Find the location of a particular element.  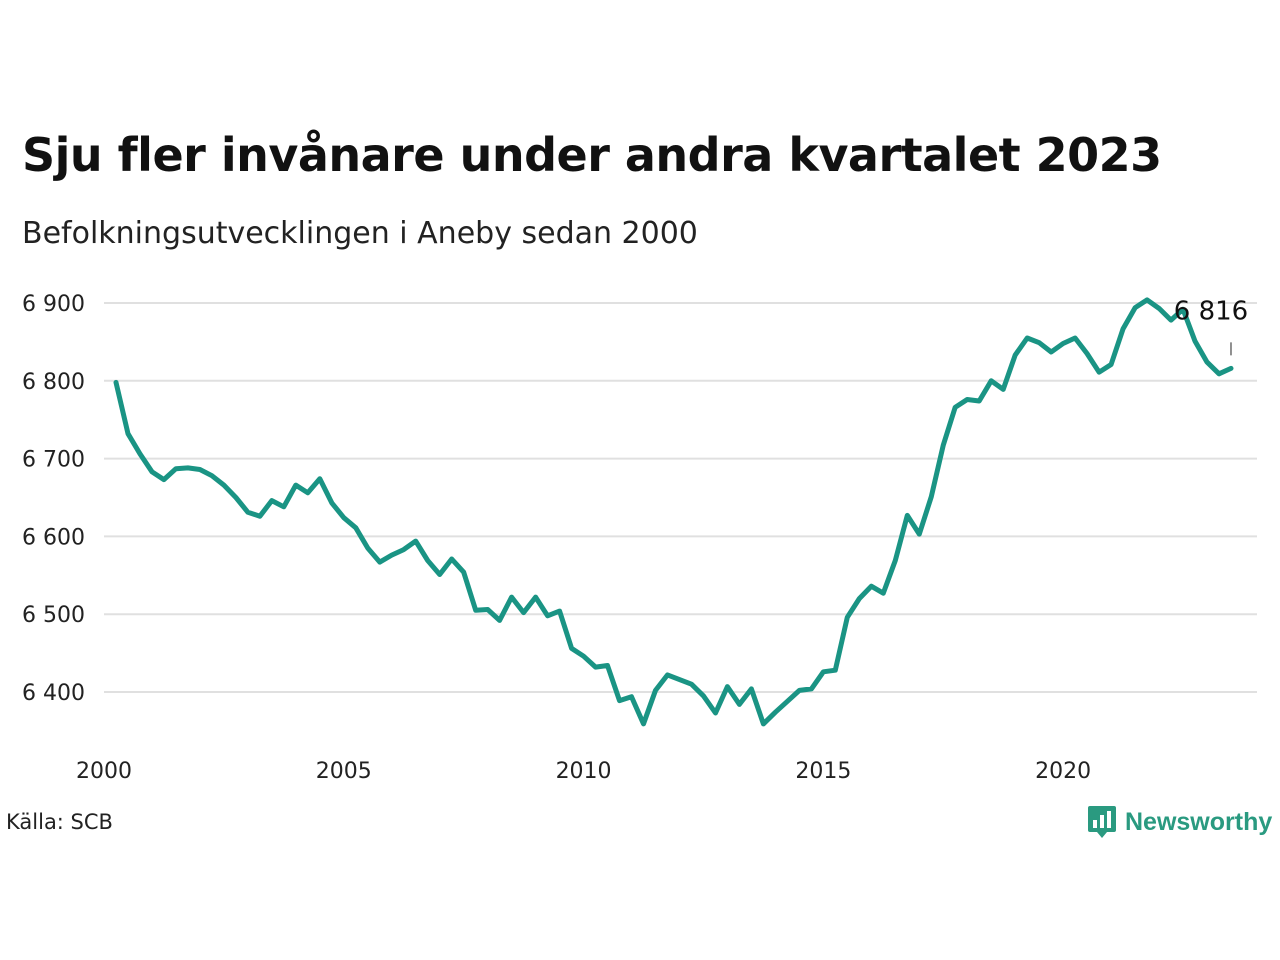

brand-name: Newsworthy is located at coordinates (1199, 821).